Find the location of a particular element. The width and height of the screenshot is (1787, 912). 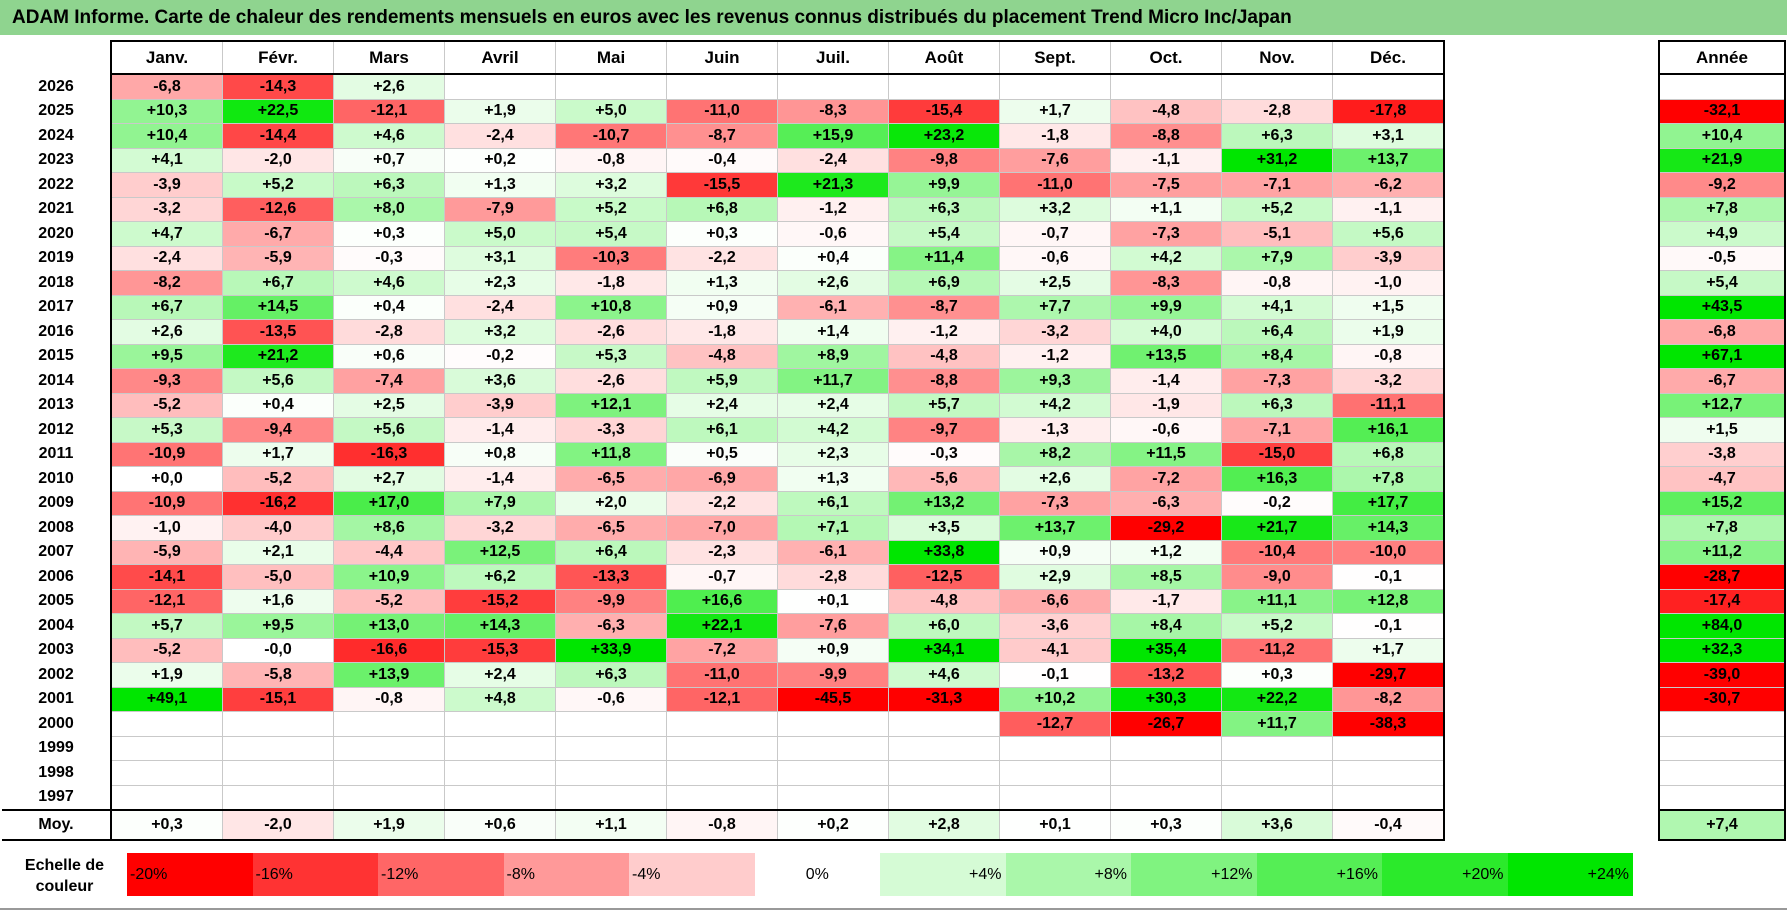

heatmap-cell: +4,6 is located at coordinates (389, 283).